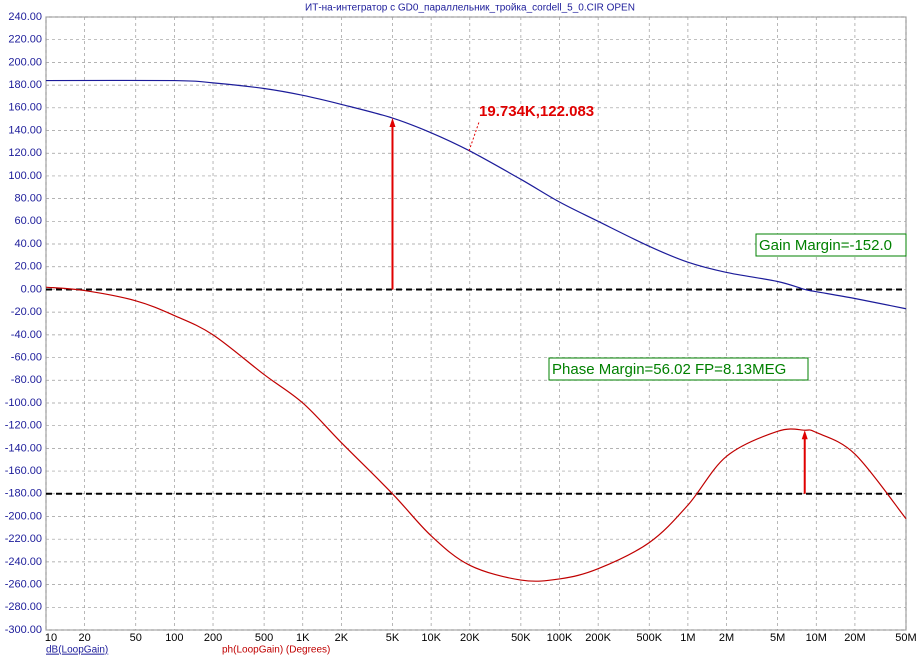 The image size is (924, 660). I want to click on y-tick-label: -40.00, so click(26, 335).